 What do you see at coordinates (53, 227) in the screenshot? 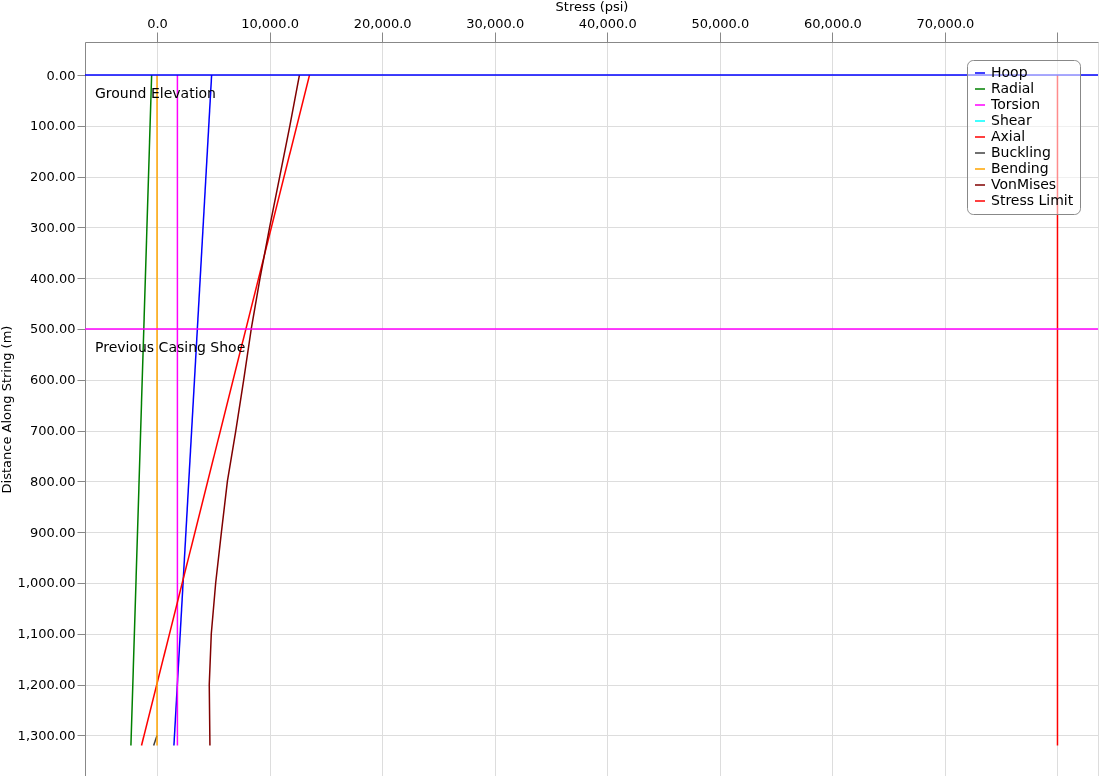
I see `y-tick-label: 300.00` at bounding box center [53, 227].